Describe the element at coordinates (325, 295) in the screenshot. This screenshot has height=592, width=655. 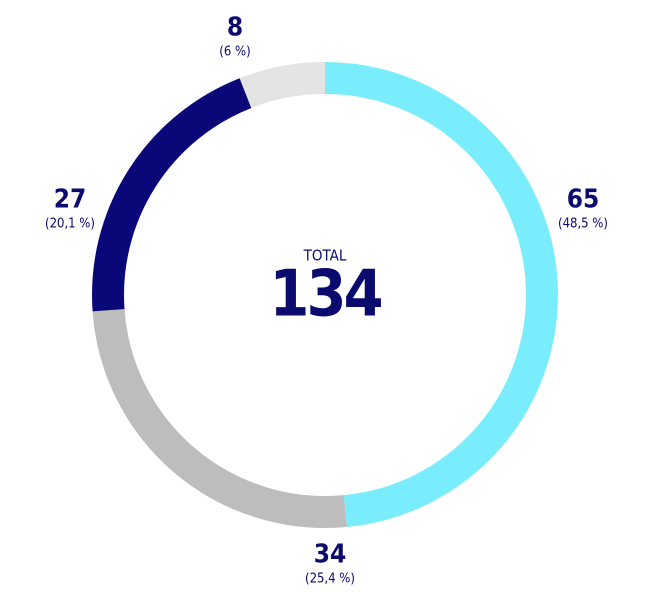
I see `total: 134` at that location.